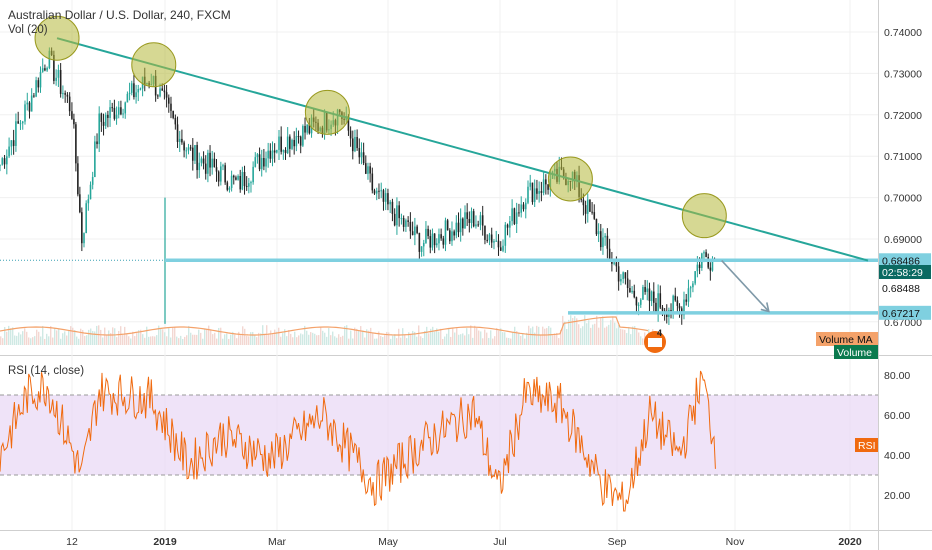 Image resolution: width=932 pixels, height=550 pixels. Describe the element at coordinates (903, 74) in the screenshot. I see `price-tick-label: 0.73000` at that location.